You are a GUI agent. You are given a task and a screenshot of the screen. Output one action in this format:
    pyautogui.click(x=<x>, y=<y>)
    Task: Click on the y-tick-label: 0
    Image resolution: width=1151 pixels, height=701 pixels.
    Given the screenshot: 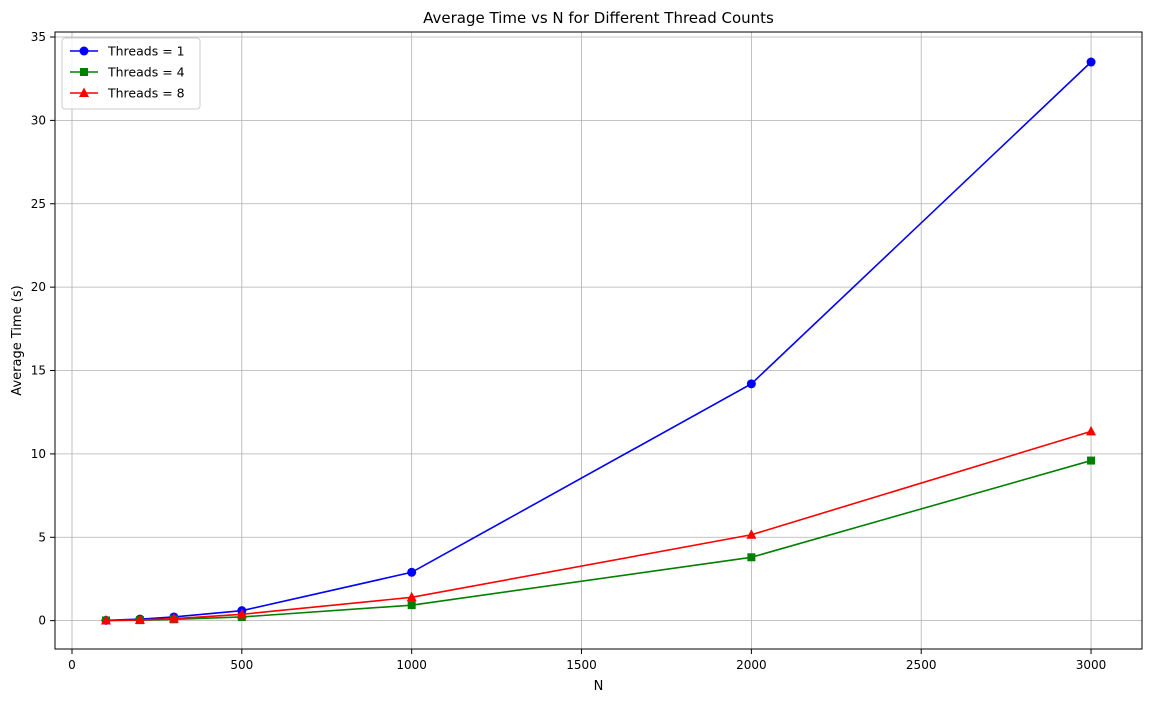 What is the action you would take?
    pyautogui.click(x=42, y=621)
    